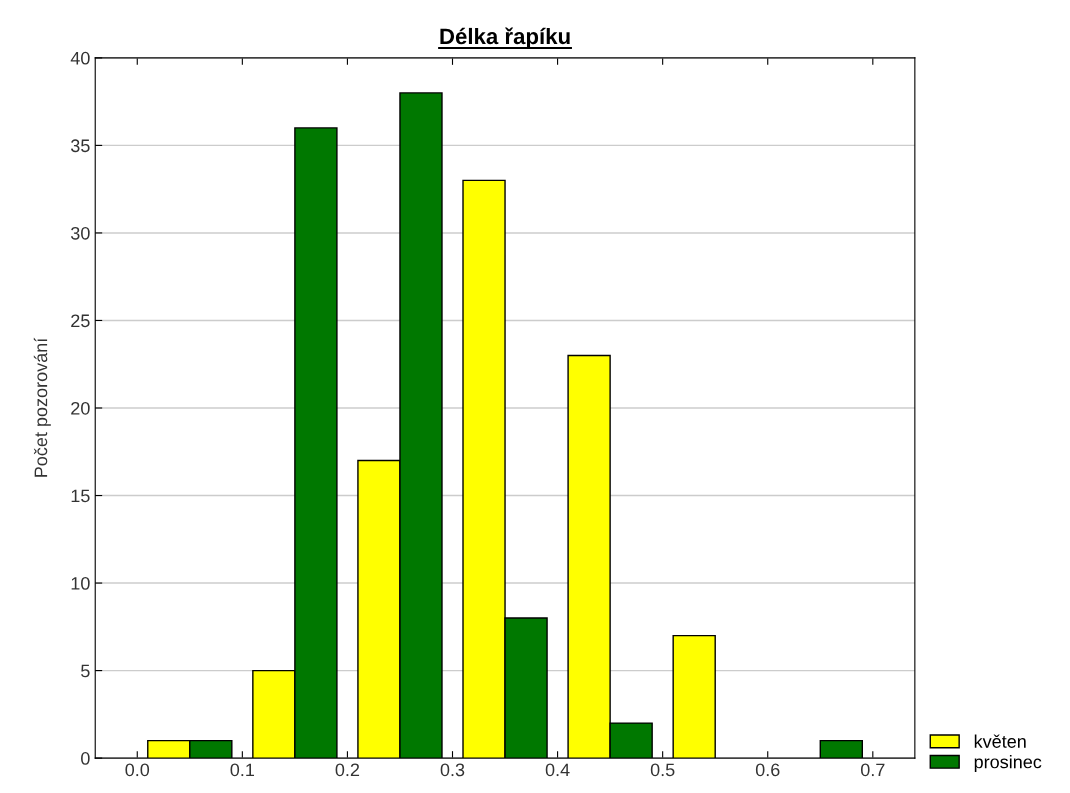  I want to click on x-tick-label: 0.5, so click(662, 770).